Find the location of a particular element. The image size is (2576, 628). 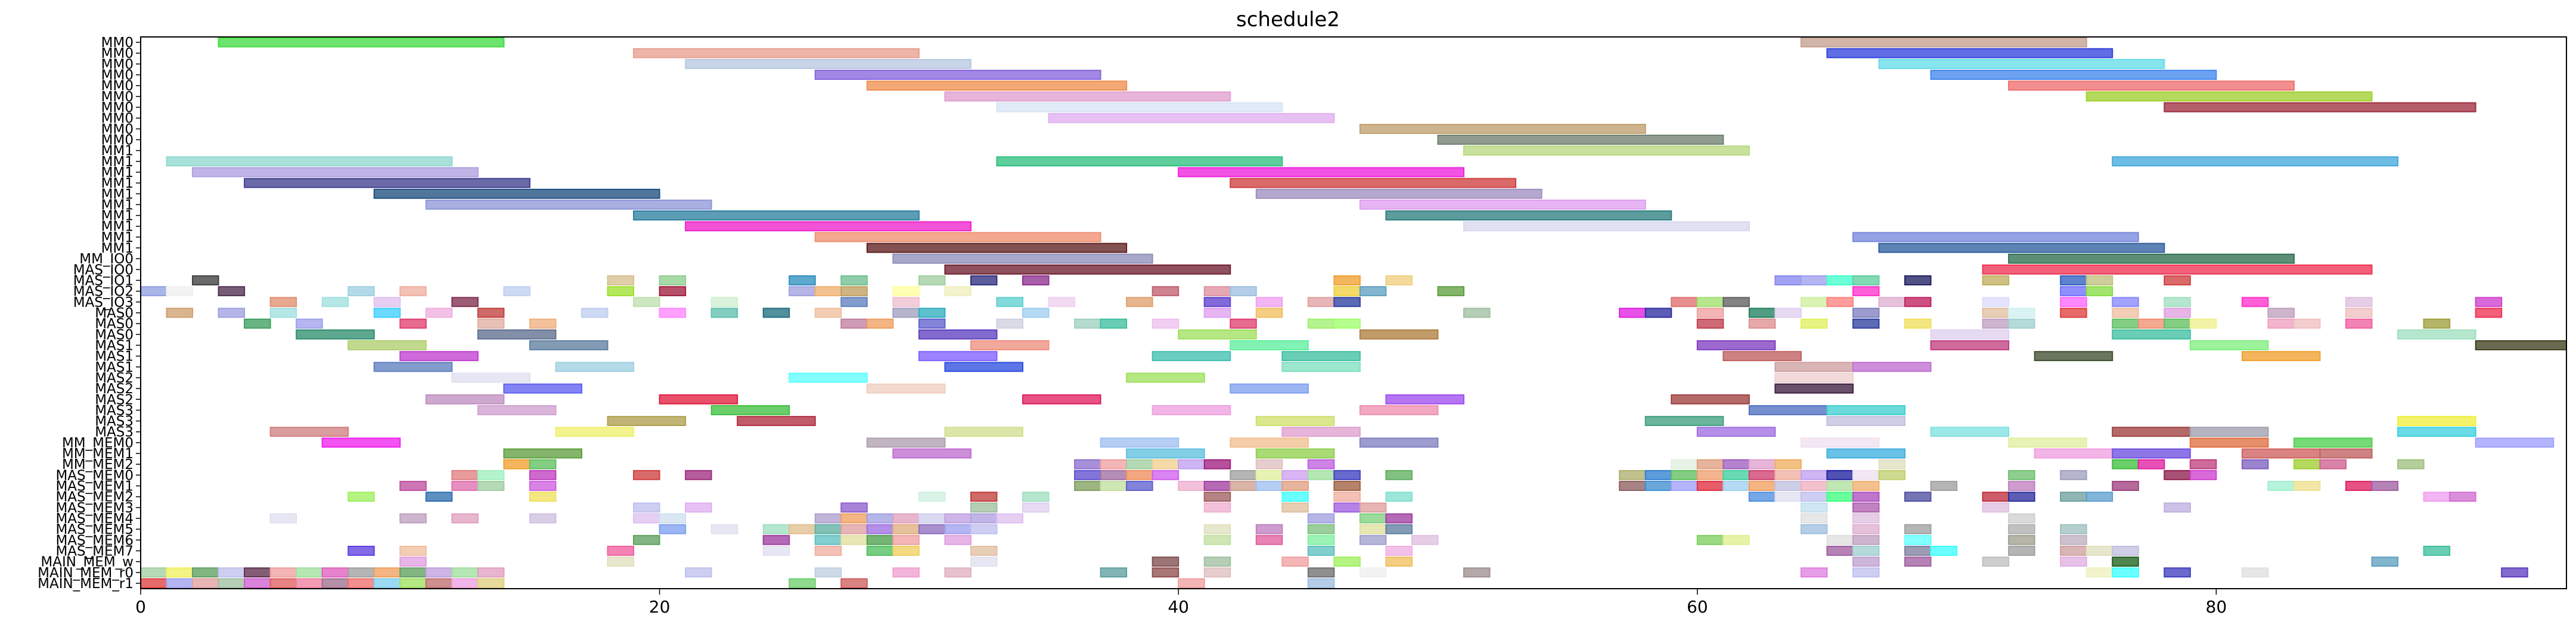

y-tick-label: MAS_MEM4 is located at coordinates (95, 519).